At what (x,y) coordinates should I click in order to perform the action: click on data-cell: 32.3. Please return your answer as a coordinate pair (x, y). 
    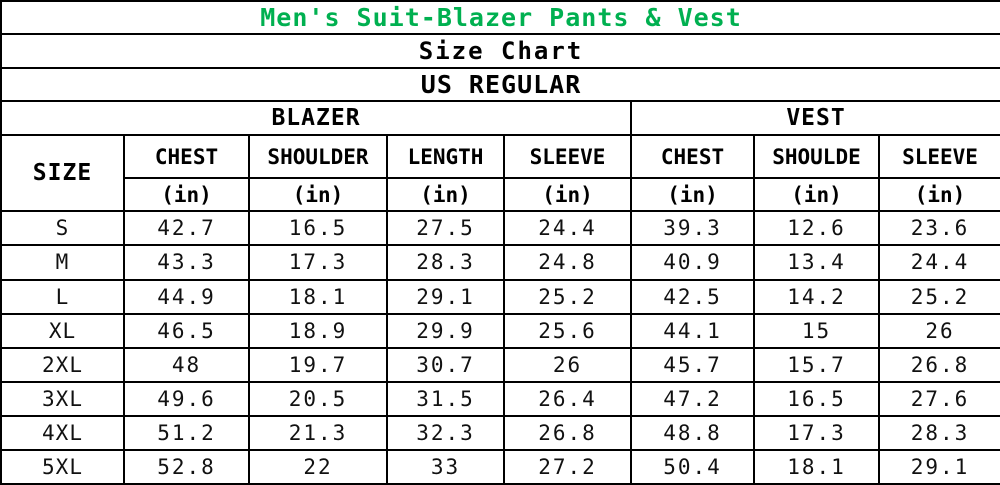
    Looking at the image, I should click on (445, 432).